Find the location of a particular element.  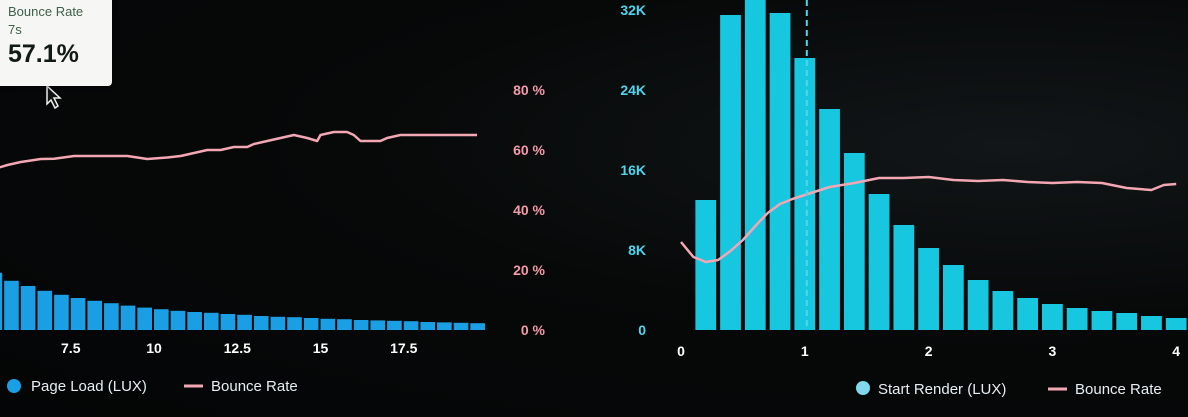

percent-tick: 40 % is located at coordinates (529, 210).